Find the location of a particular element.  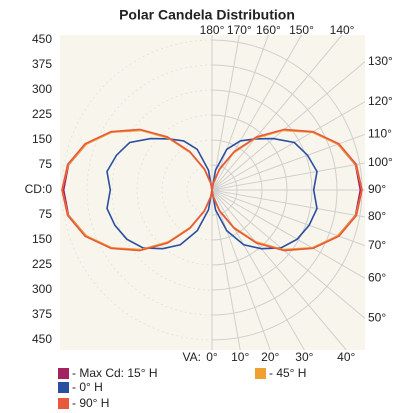

legend-label: - Max Cd: 15° H is located at coordinates (115, 373).